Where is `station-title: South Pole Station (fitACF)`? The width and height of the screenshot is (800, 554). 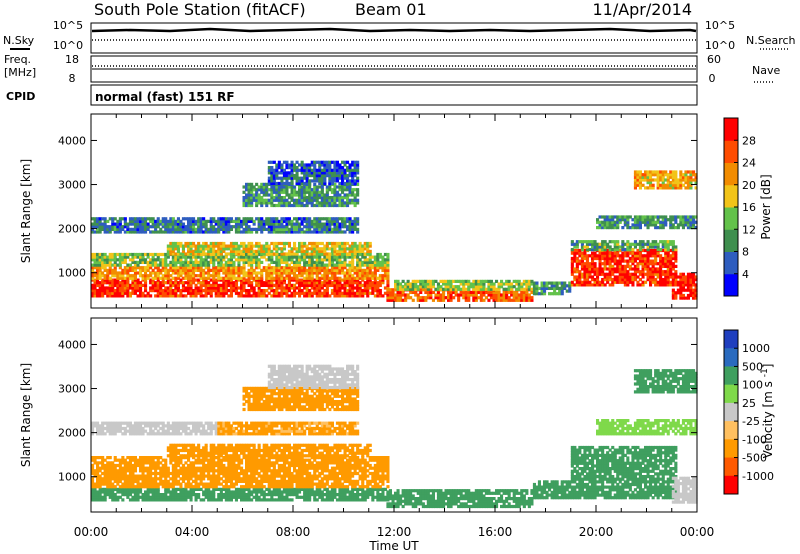
station-title: South Pole Station (fitACF) is located at coordinates (200, 9).